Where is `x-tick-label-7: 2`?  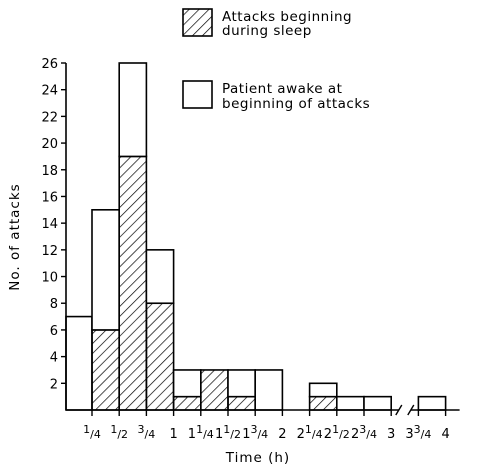 x-tick-label-7: 2 is located at coordinates (282, 434).